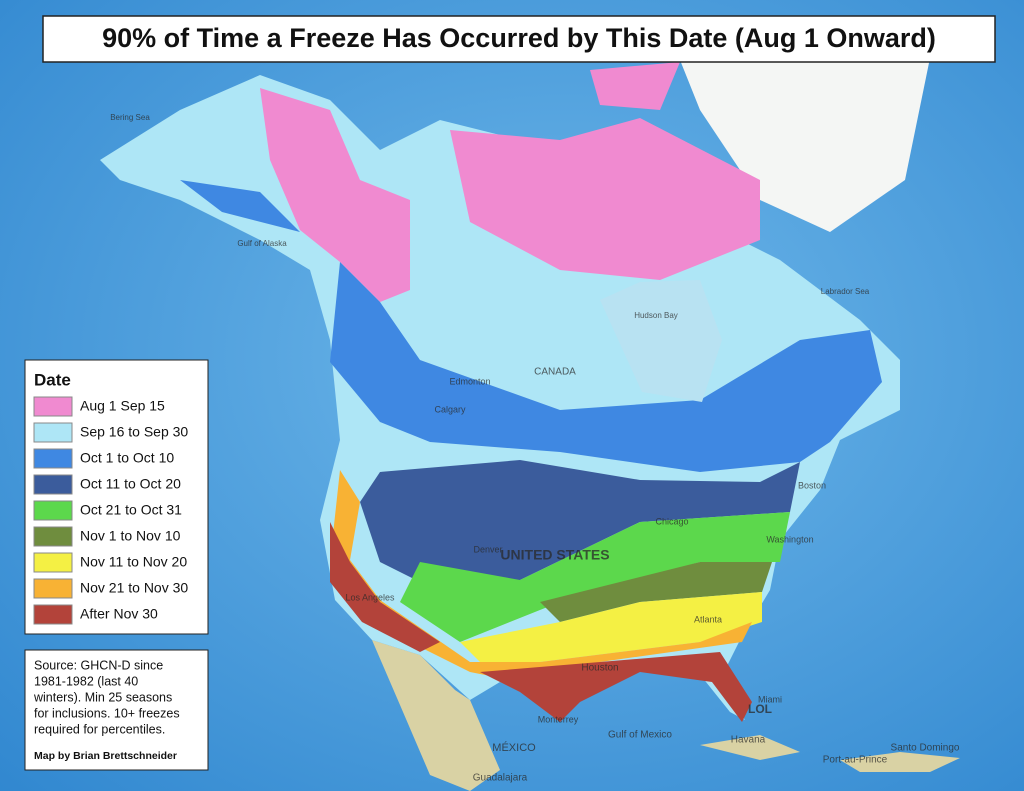 This screenshot has width=1024, height=791. I want to click on legend-label: Oct 21 to Oct 31, so click(131, 510).